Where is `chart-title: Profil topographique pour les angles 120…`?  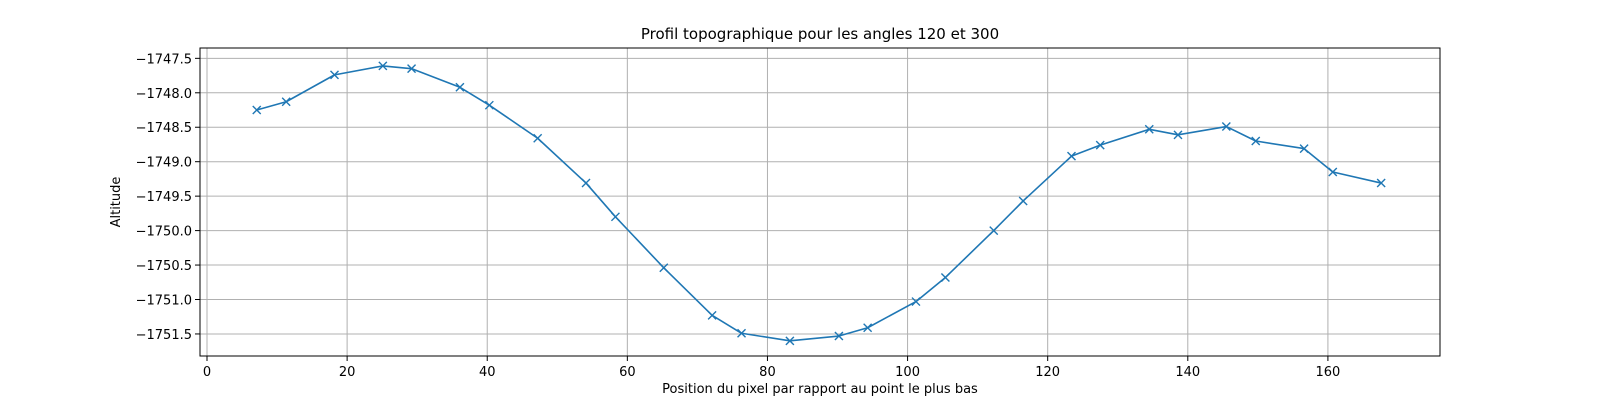 chart-title: Profil topographique pour les angles 120… is located at coordinates (820, 34).